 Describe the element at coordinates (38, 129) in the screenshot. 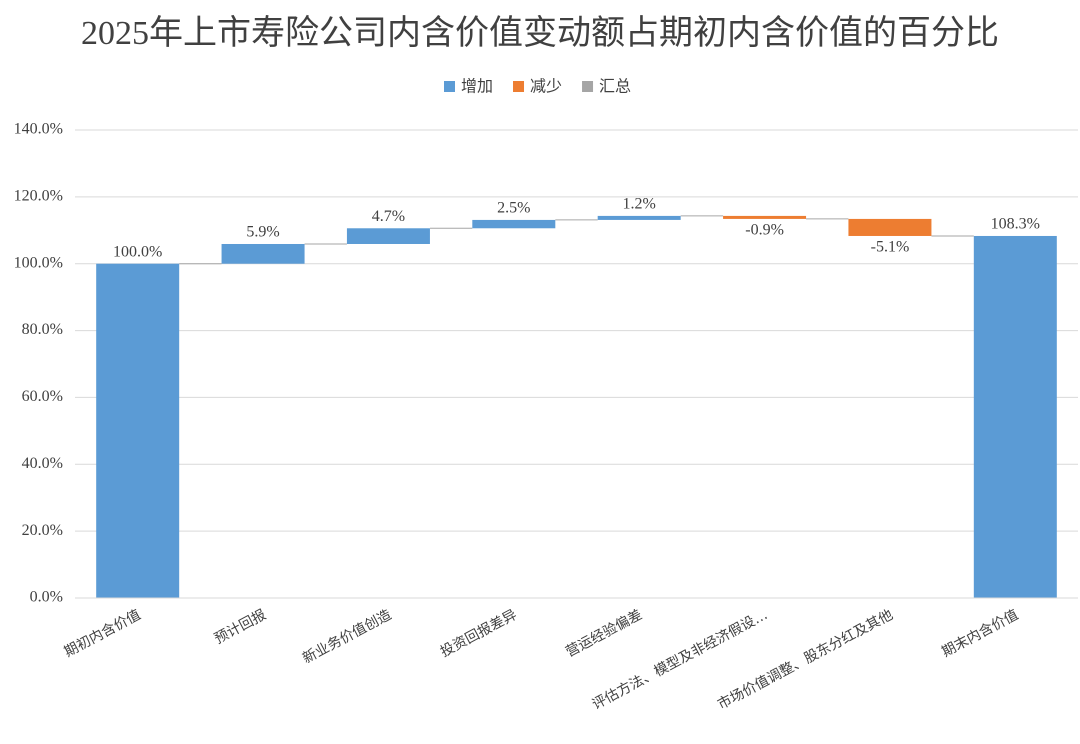

I see `y-tick-label: 140.0%` at that location.